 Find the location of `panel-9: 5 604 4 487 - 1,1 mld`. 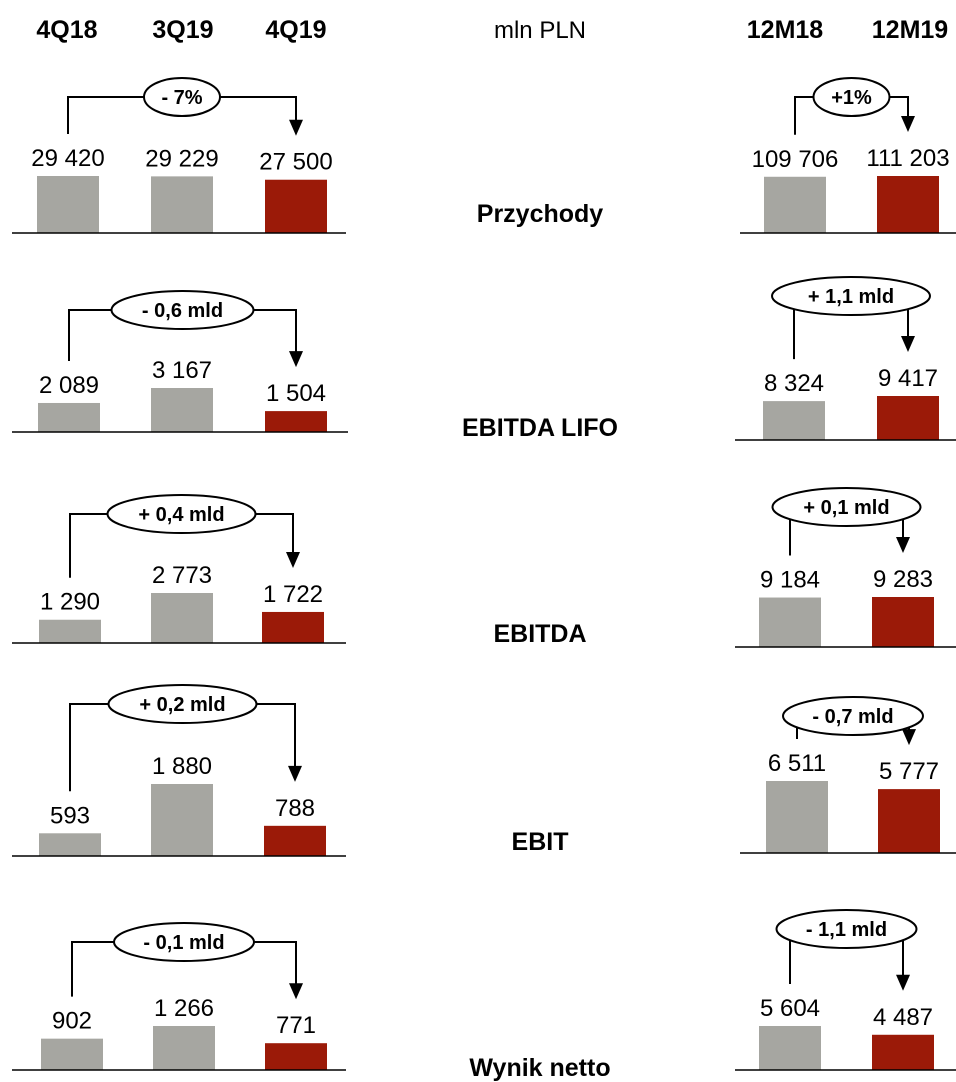

panel-9: 5 604 4 487 - 1,1 mld is located at coordinates (845, 990).